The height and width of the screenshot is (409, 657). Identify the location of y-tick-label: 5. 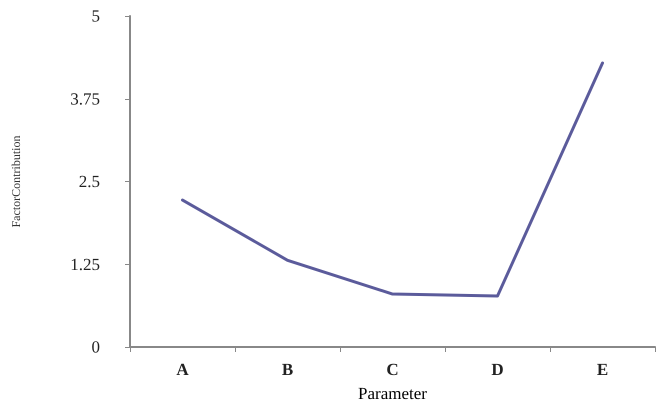
(96, 16).